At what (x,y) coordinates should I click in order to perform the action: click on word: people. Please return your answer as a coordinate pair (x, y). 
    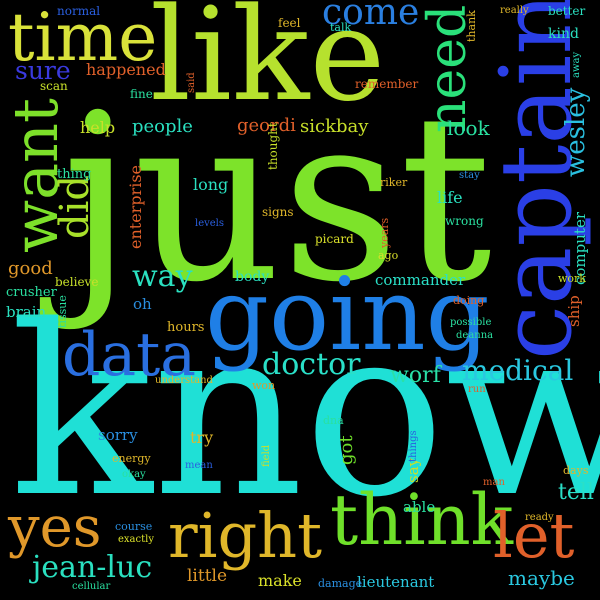
    Looking at the image, I should click on (162, 126).